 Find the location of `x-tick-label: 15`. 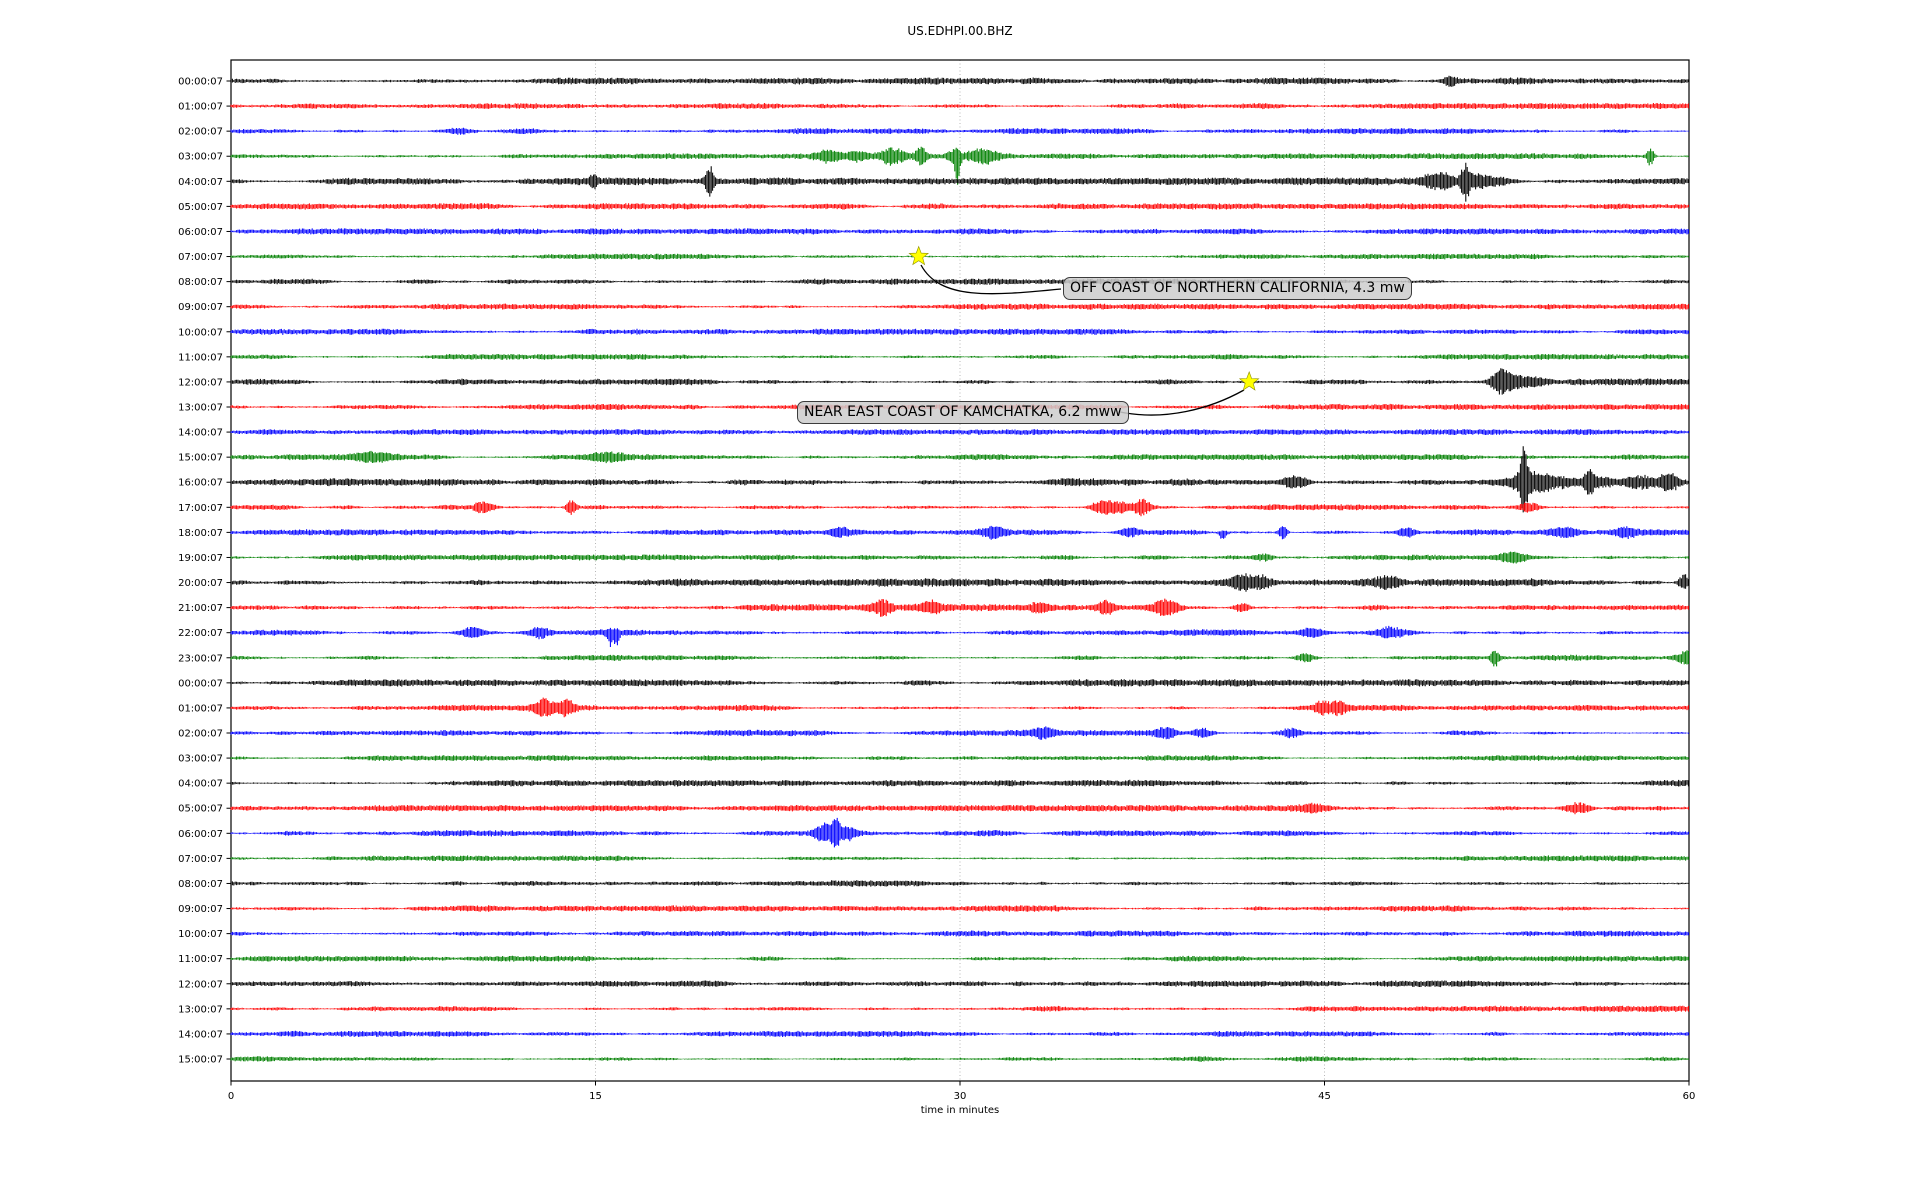

x-tick-label: 15 is located at coordinates (595, 1096).